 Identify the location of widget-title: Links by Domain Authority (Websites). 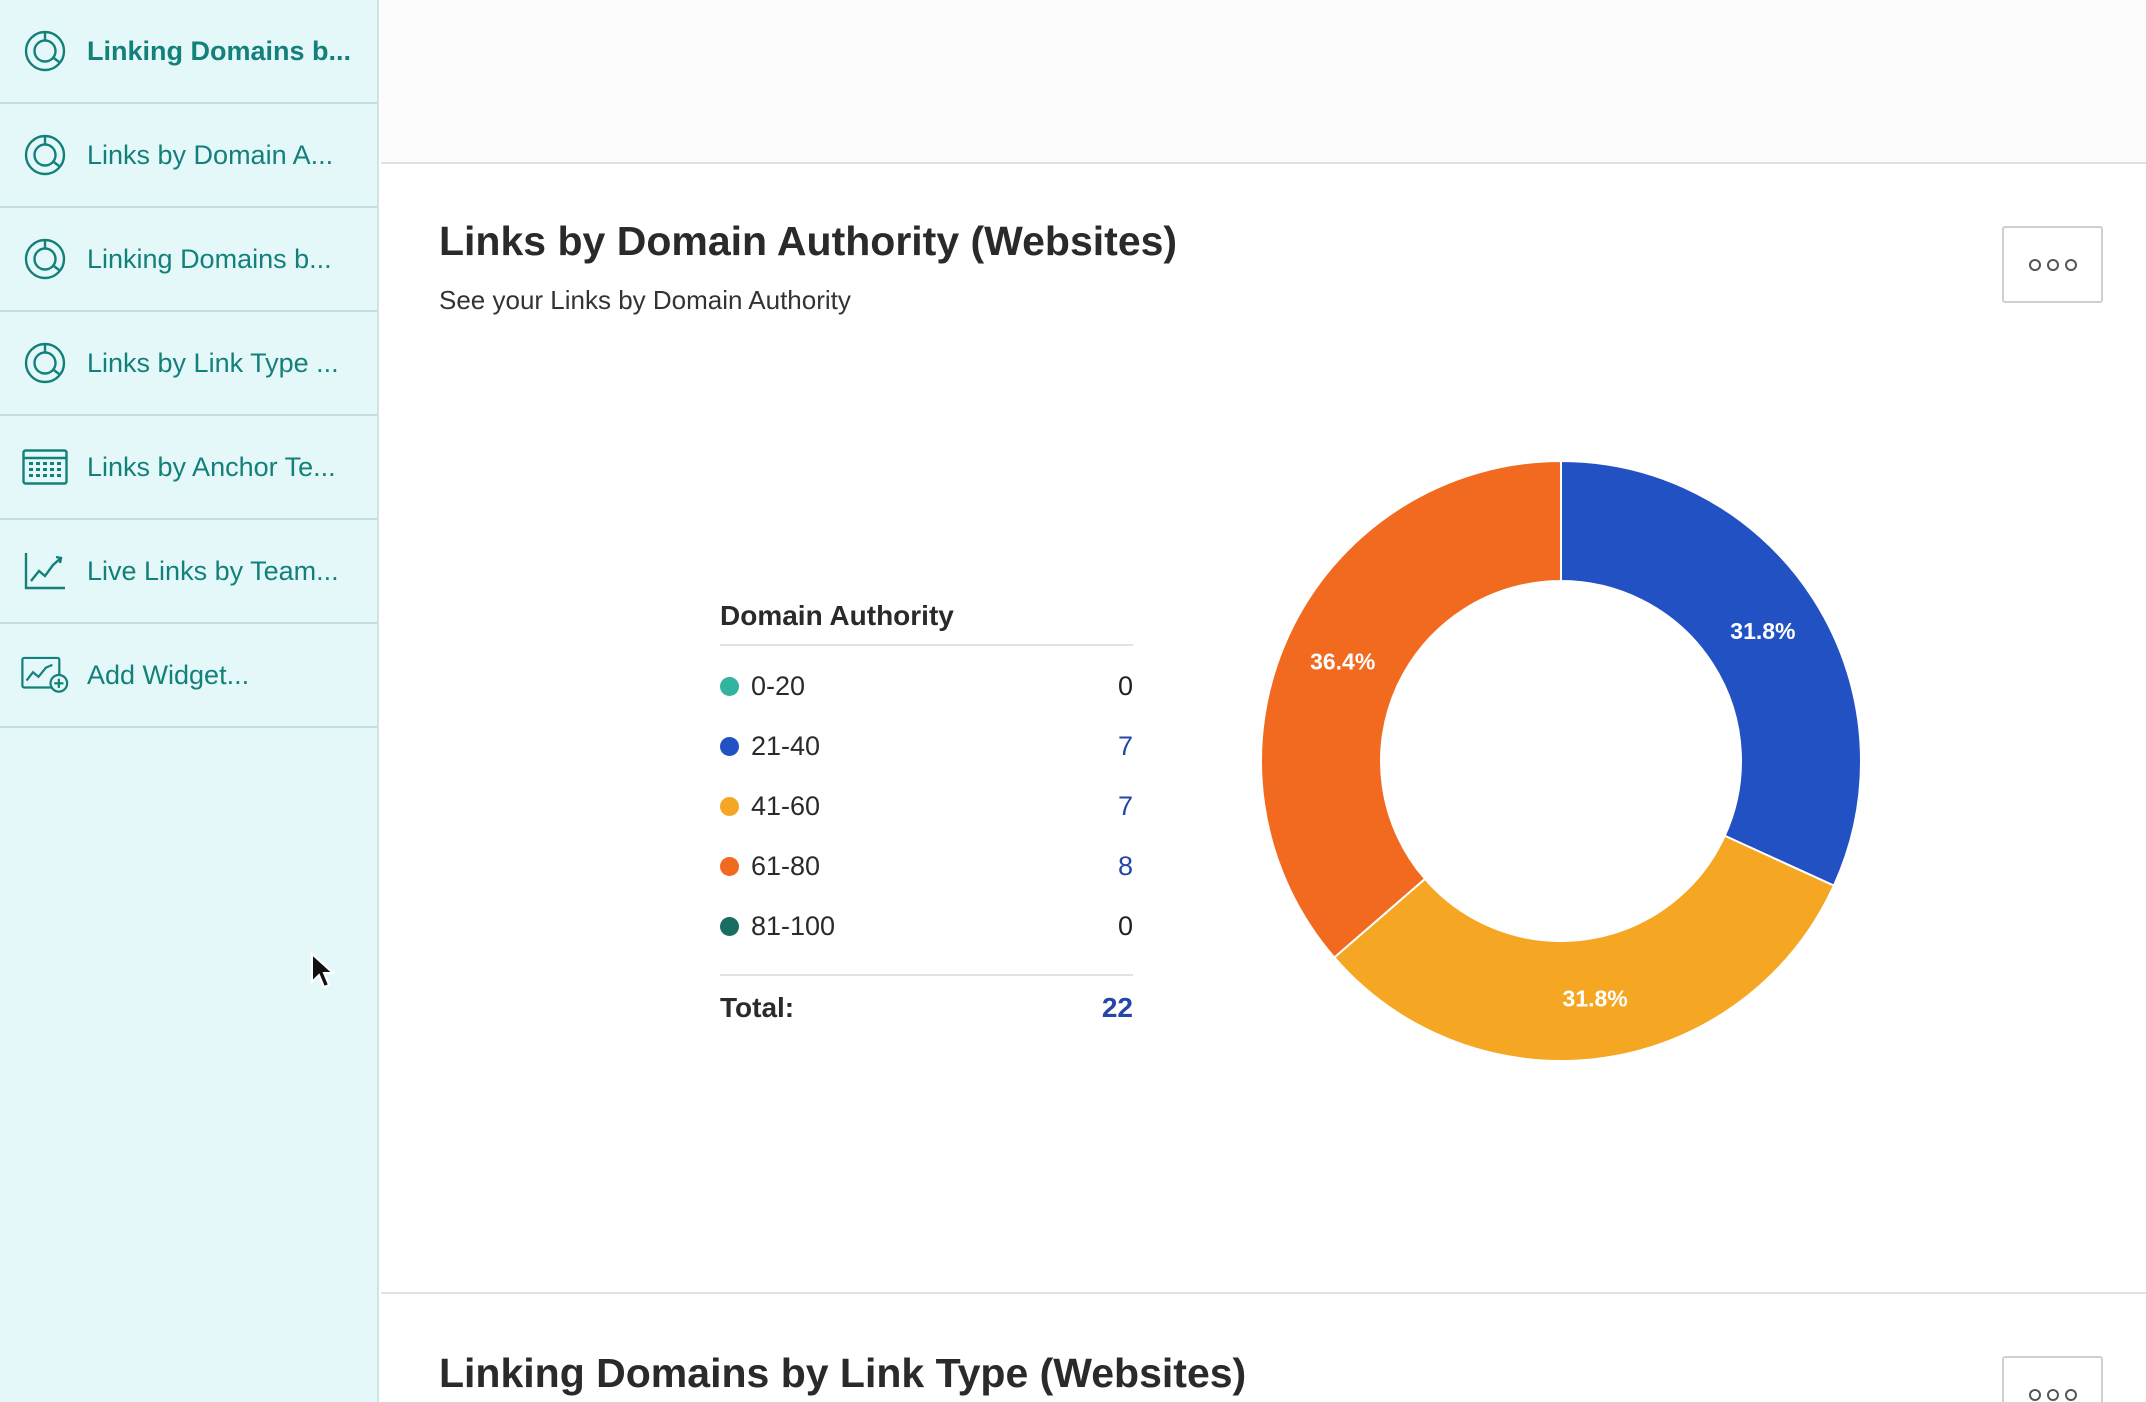
(808, 241).